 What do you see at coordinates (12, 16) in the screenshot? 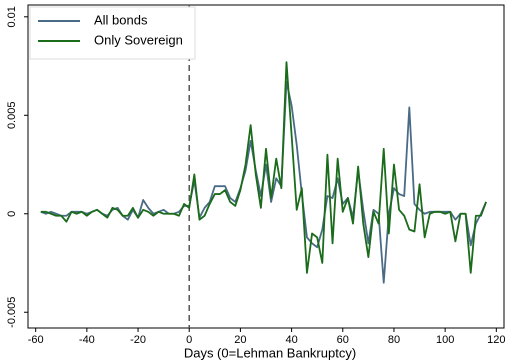
I see `y-tick-label: 0.01` at bounding box center [12, 16].